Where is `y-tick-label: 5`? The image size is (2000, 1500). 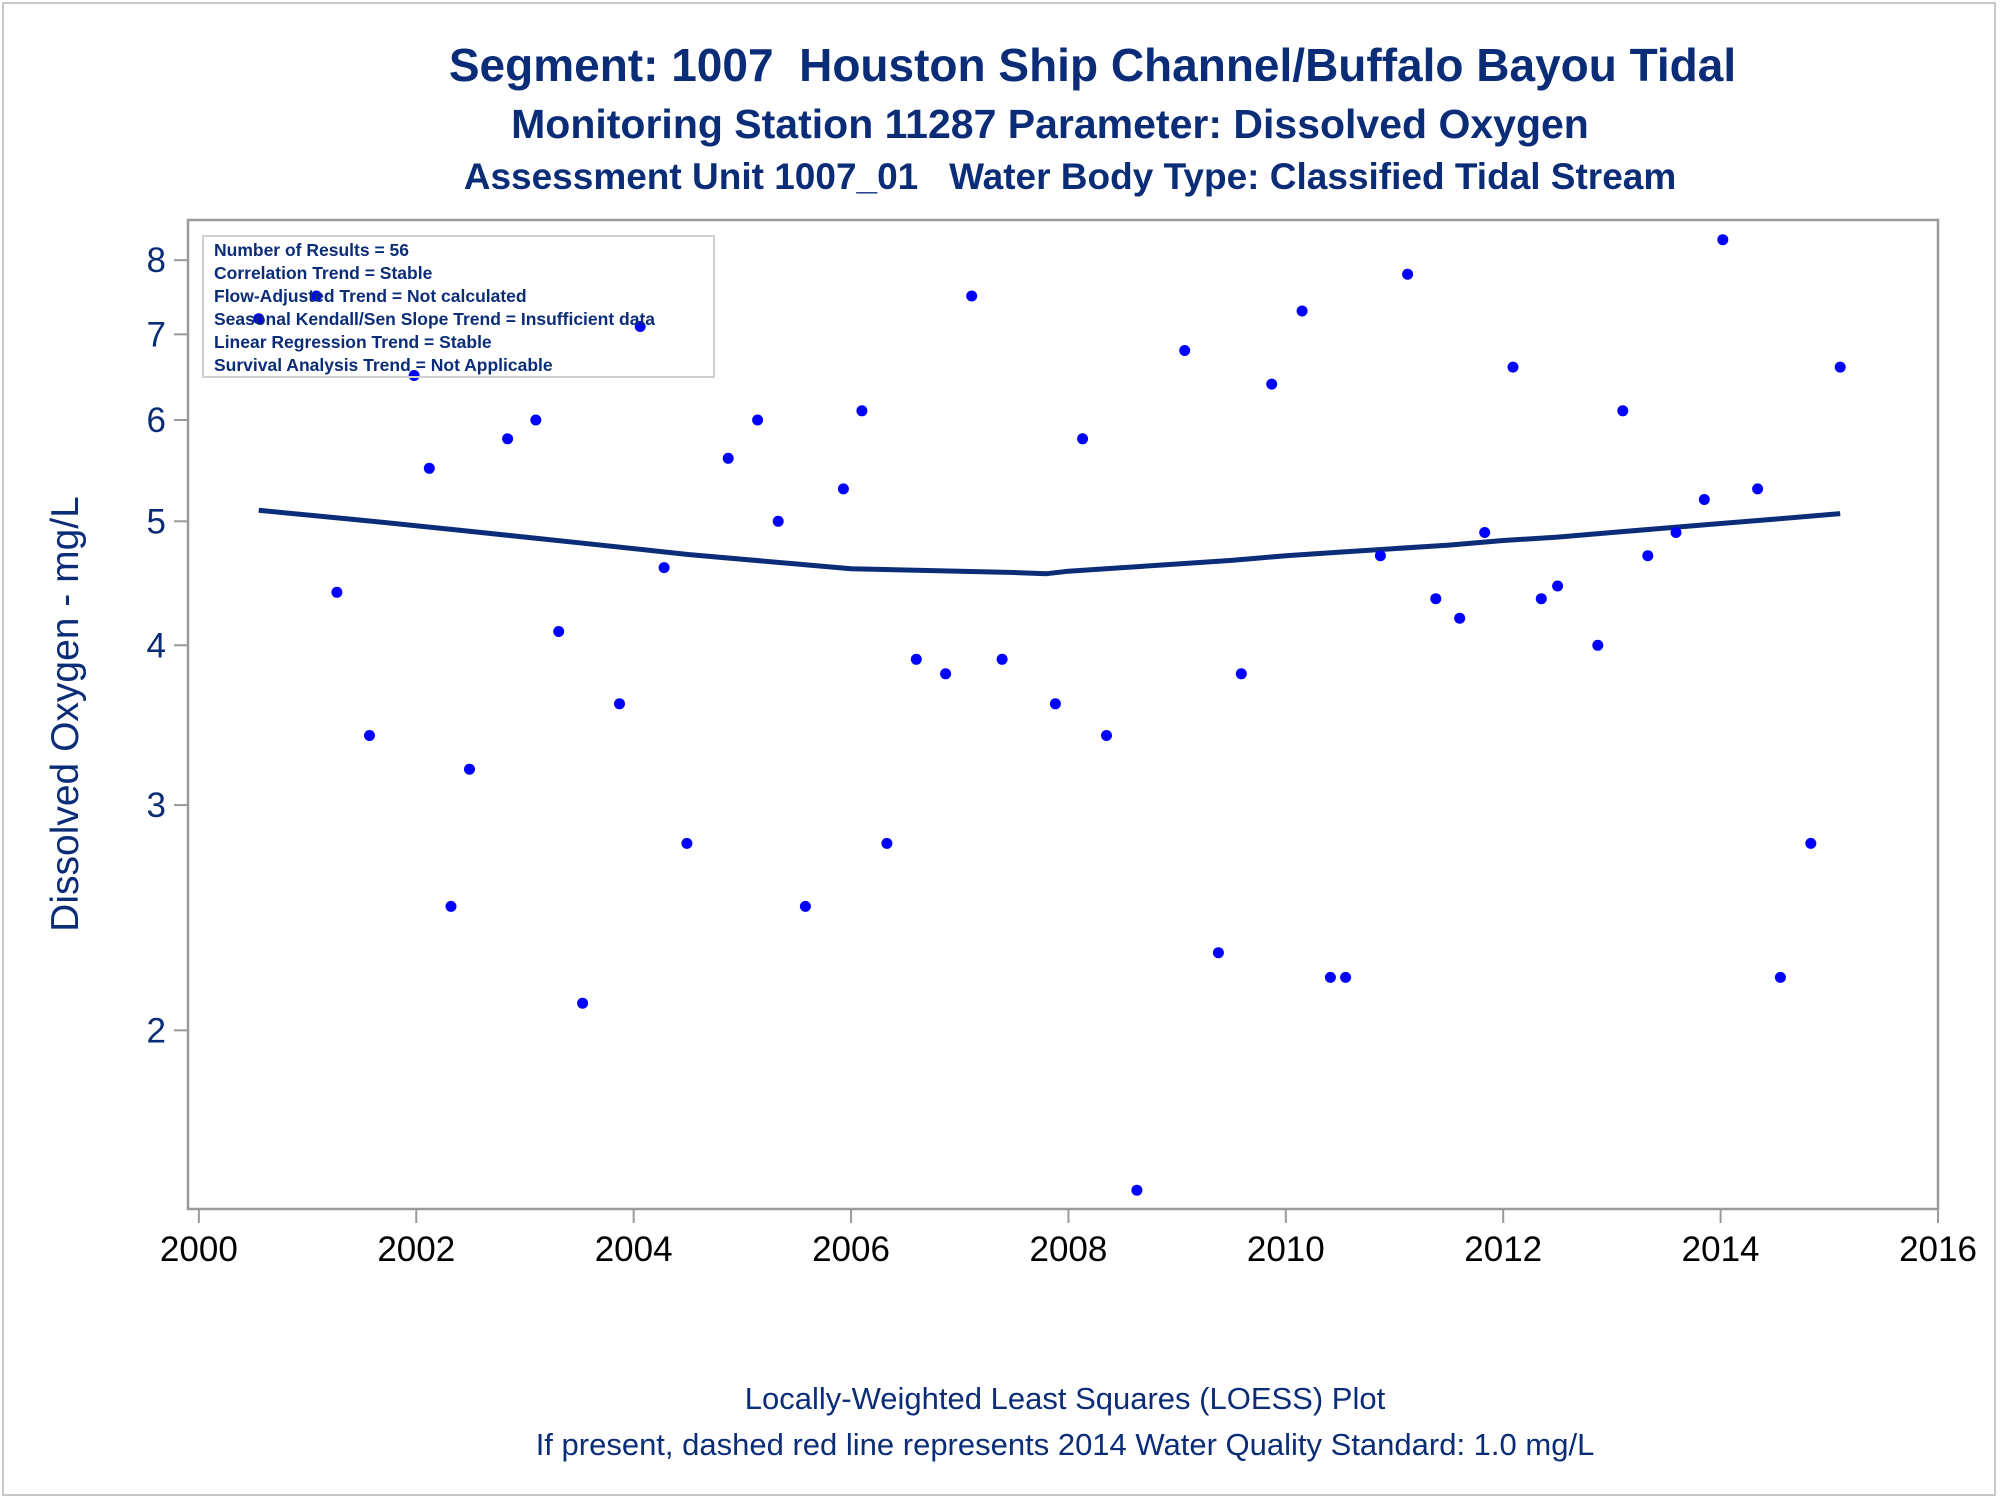 y-tick-label: 5 is located at coordinates (156, 521).